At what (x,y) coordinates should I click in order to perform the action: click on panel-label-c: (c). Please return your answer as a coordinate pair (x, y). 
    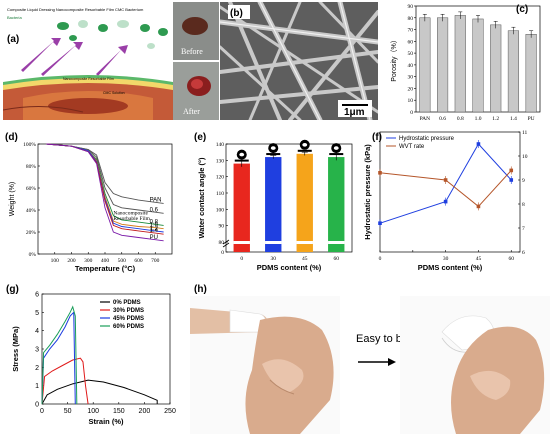
    Looking at the image, I should click on (522, 9).